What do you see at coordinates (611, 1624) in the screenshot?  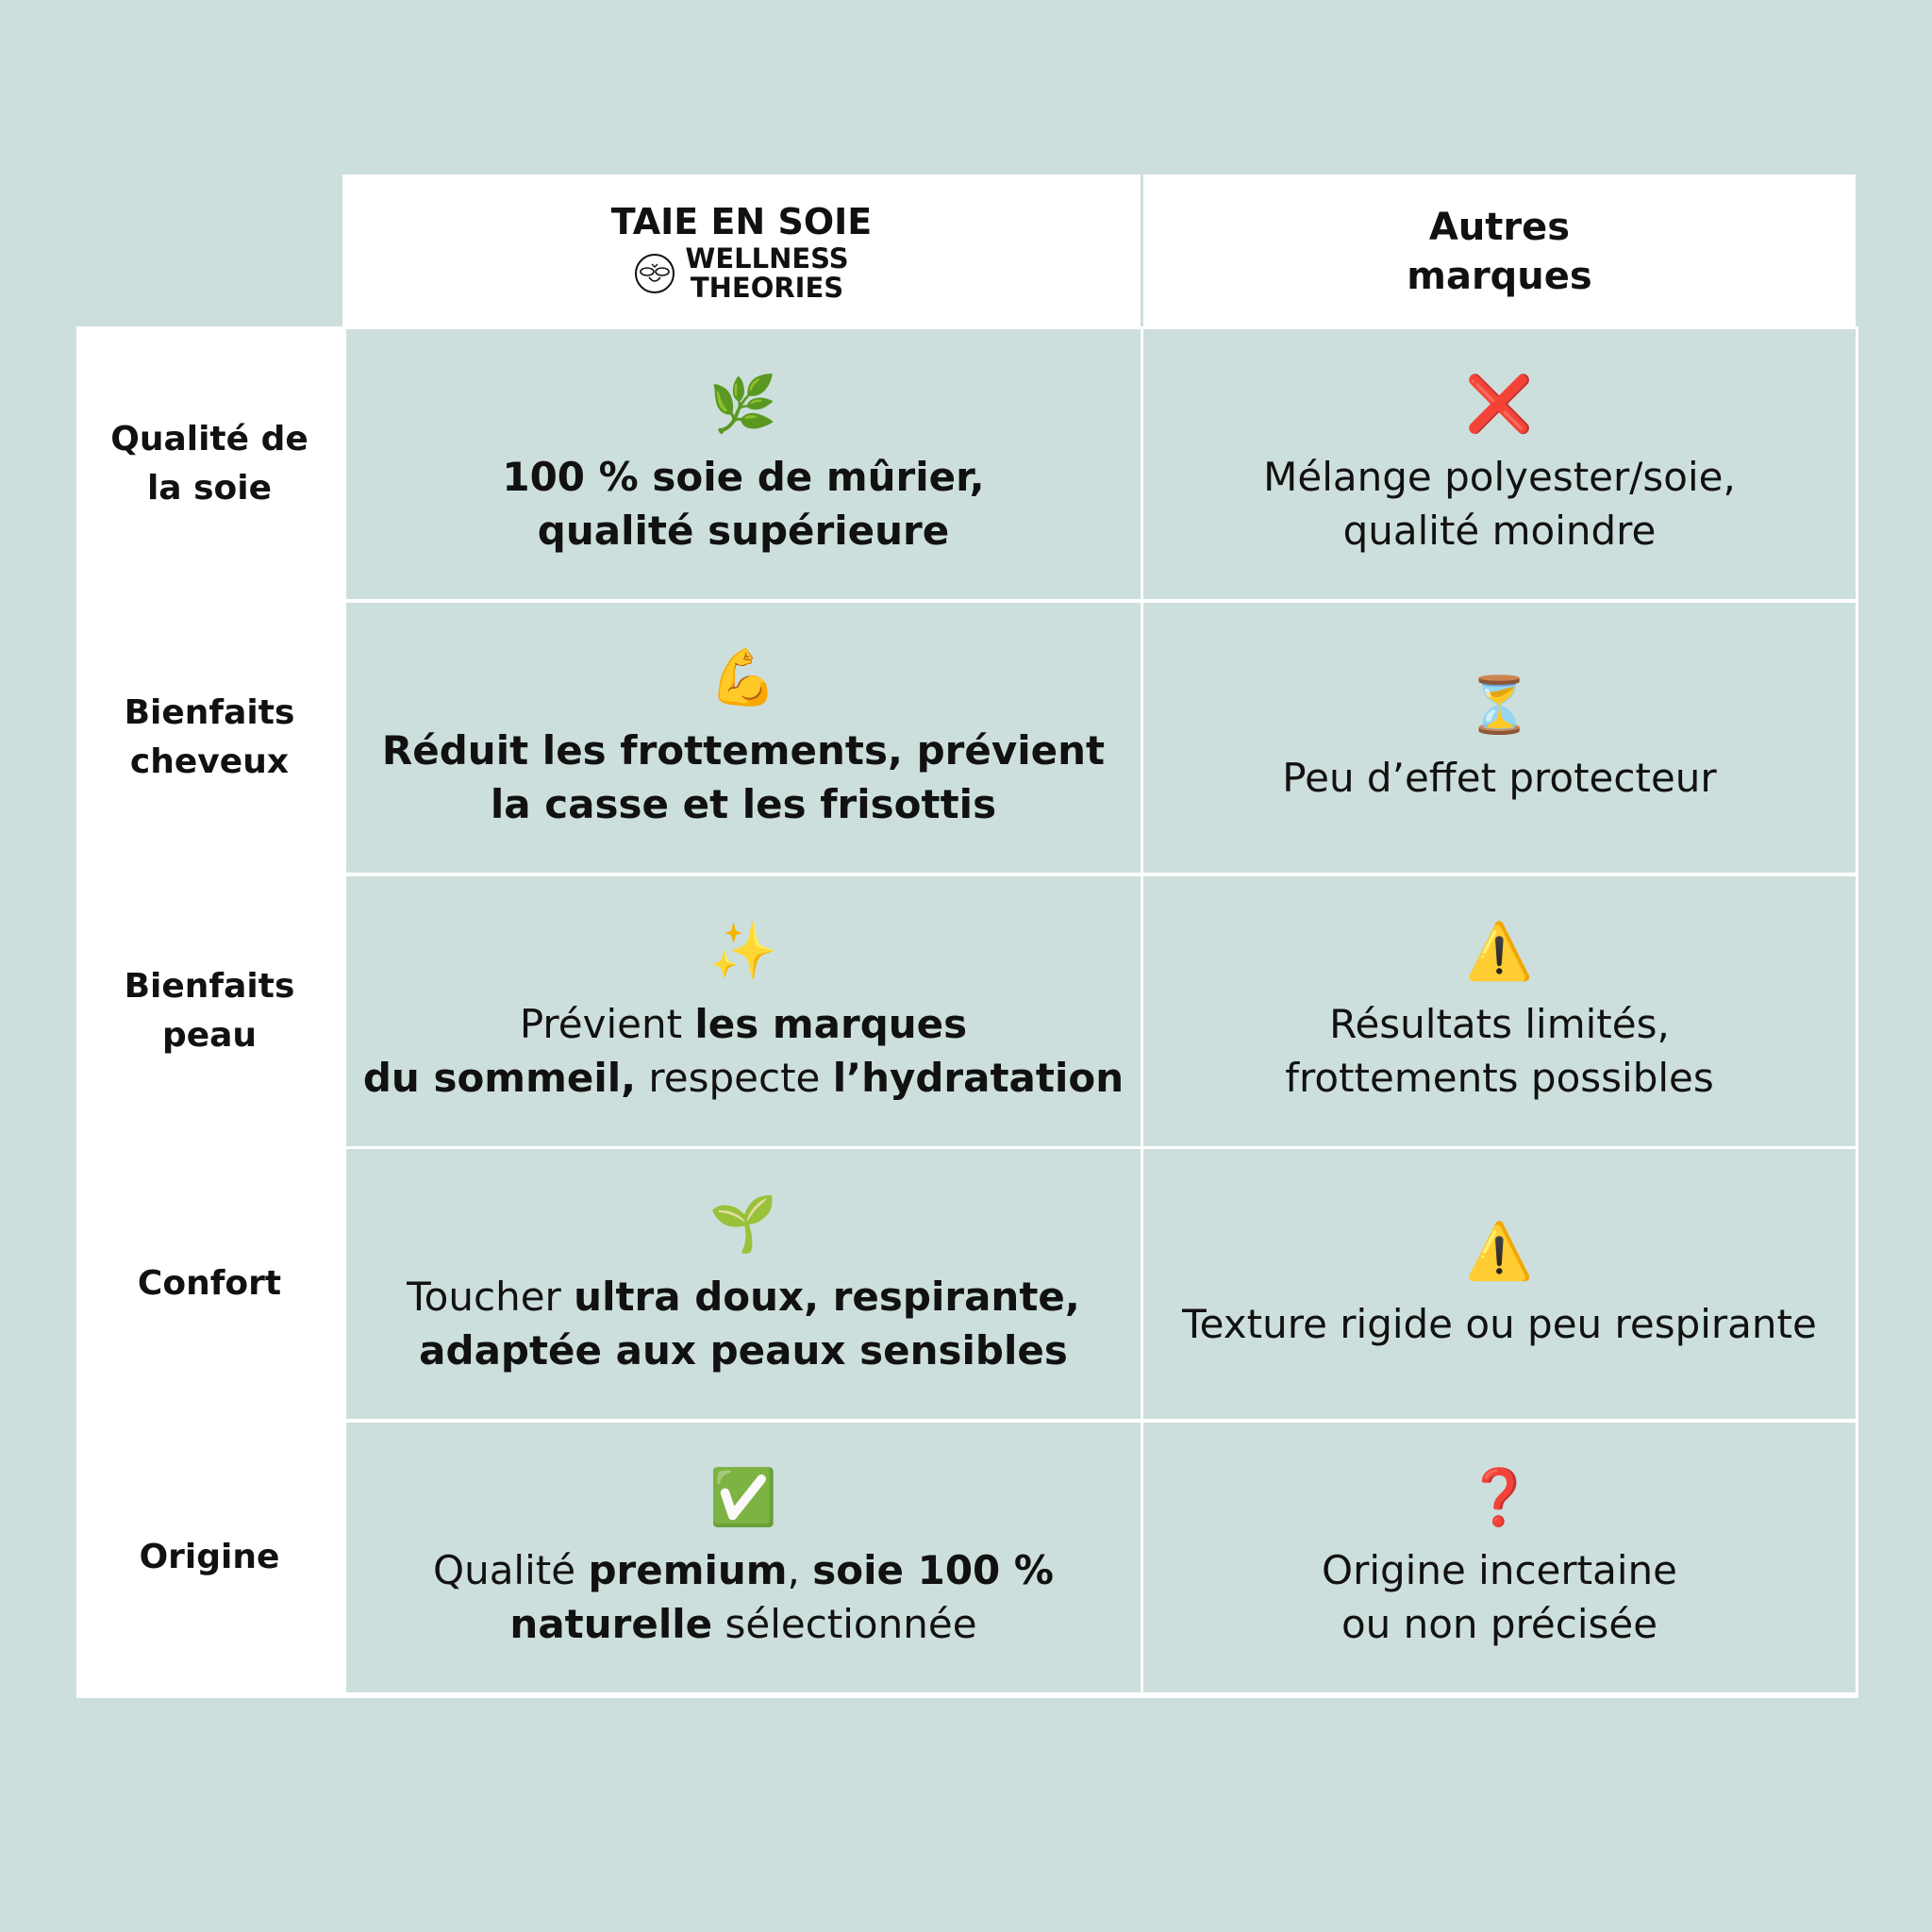 I see `text-segment: naturelle` at bounding box center [611, 1624].